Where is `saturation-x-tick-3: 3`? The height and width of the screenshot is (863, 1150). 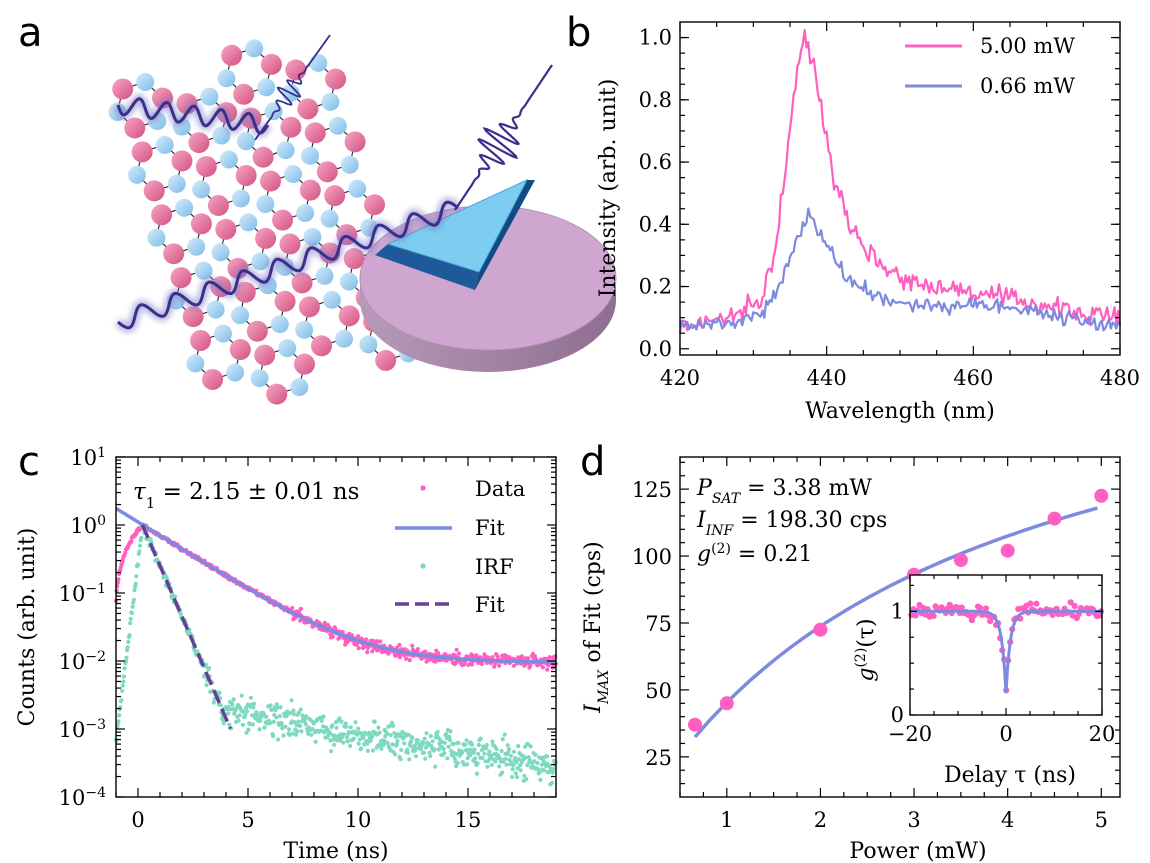
saturation-x-tick-3: 3 is located at coordinates (913, 820).